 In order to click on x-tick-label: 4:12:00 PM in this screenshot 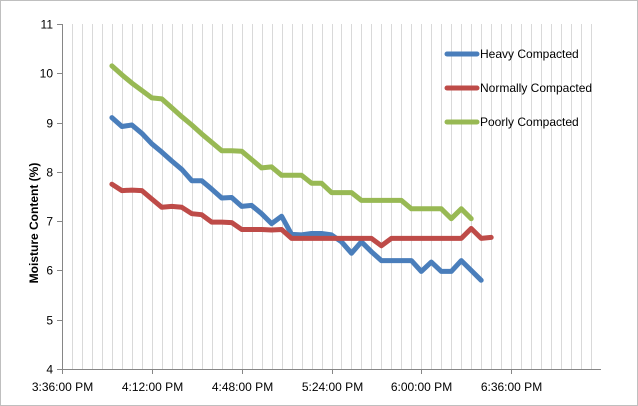, I will do `click(152, 387)`.